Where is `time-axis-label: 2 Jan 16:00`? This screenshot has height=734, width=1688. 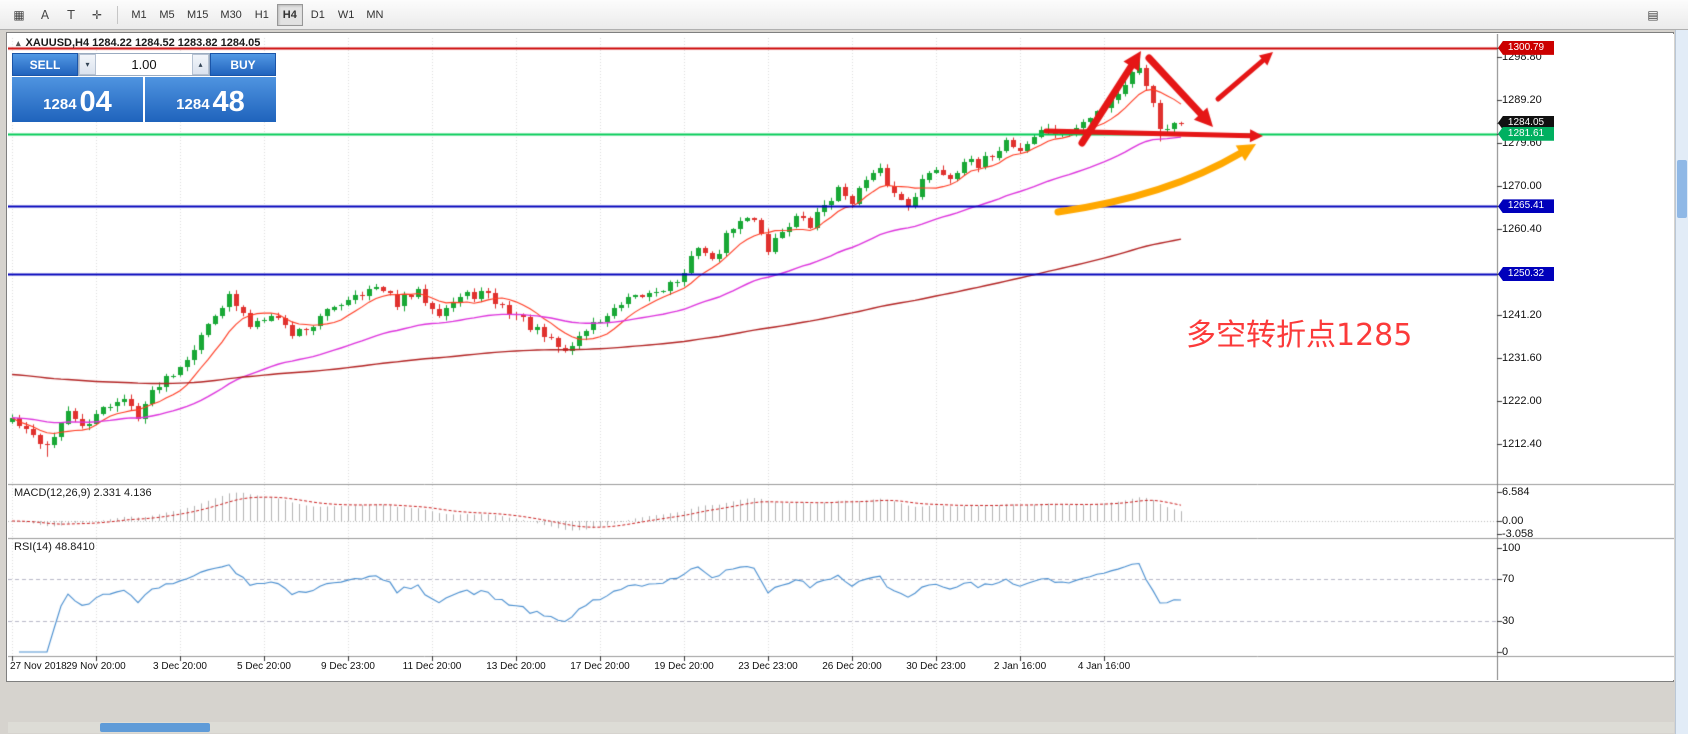
time-axis-label: 2 Jan 16:00 is located at coordinates (1020, 666).